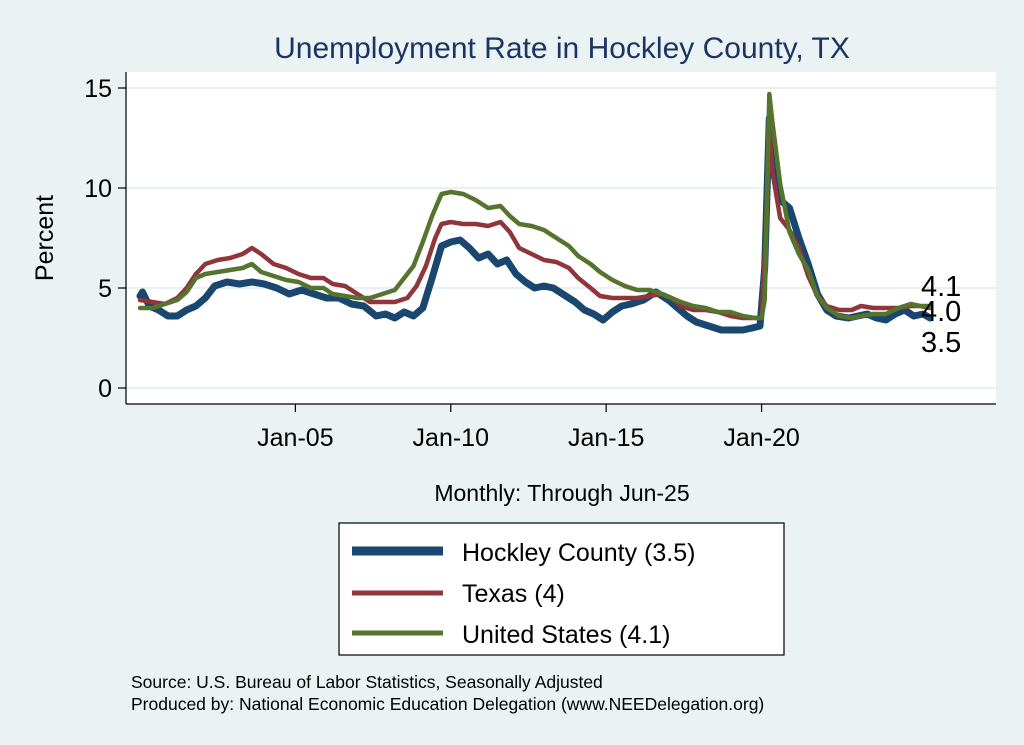 This screenshot has width=1024, height=745. What do you see at coordinates (98, 89) in the screenshot?
I see `y-tick-label: 15` at bounding box center [98, 89].